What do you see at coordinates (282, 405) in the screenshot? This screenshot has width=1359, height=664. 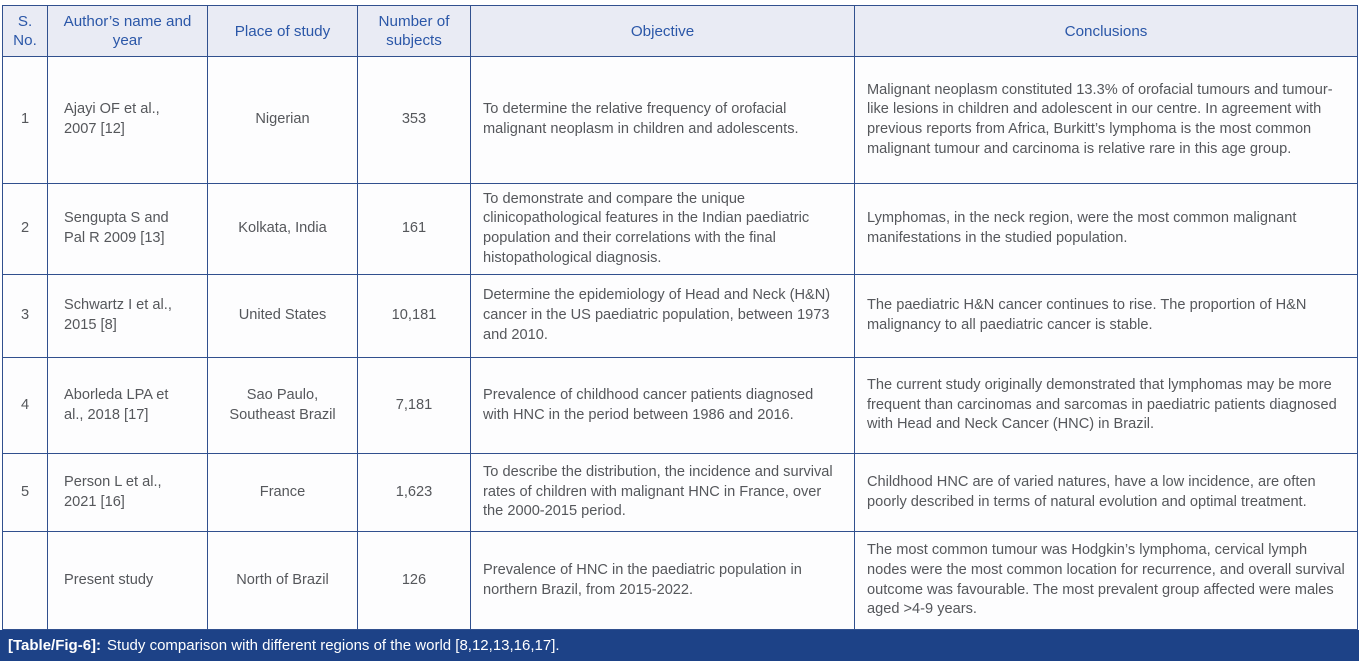 I see `cell-place: Sao Paulo, Southeast Brazil` at bounding box center [282, 405].